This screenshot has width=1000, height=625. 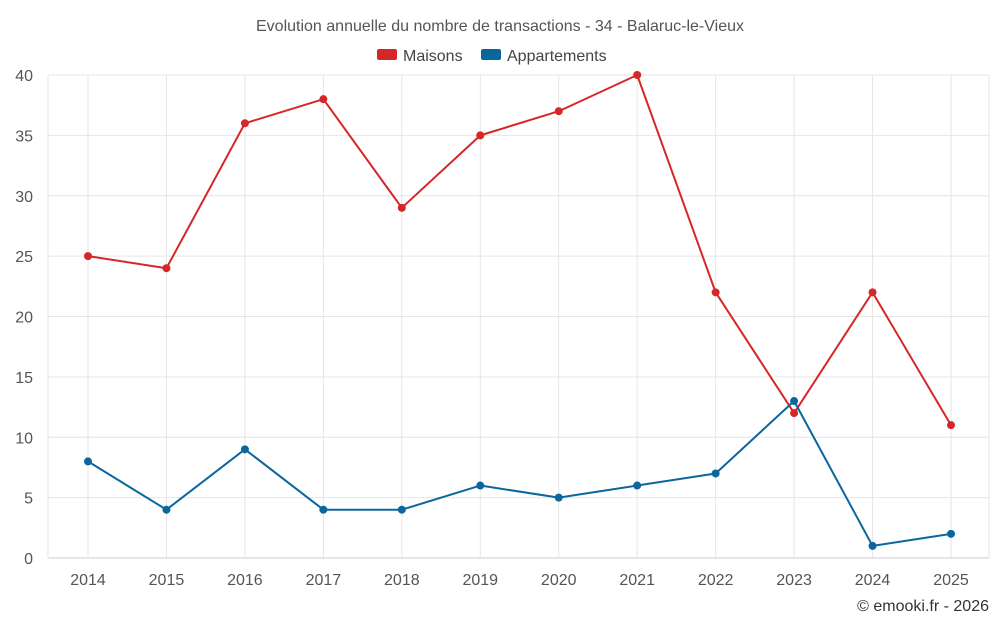 What do you see at coordinates (28, 499) in the screenshot?
I see `y-tick-label: 5` at bounding box center [28, 499].